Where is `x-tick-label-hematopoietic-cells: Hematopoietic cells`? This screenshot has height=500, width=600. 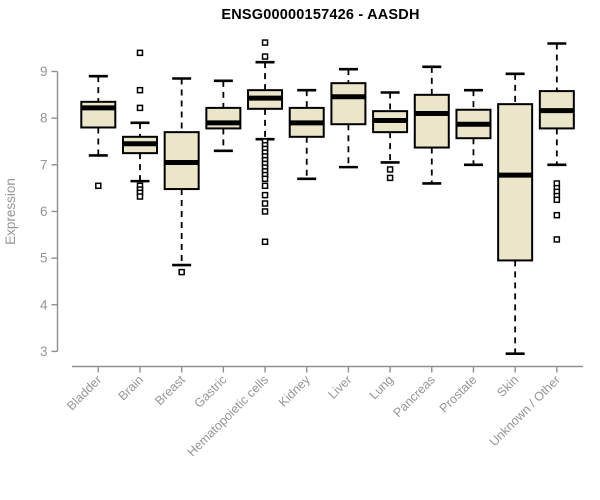
x-tick-label-hematopoietic-cells: Hematopoietic cells is located at coordinates (228, 416).